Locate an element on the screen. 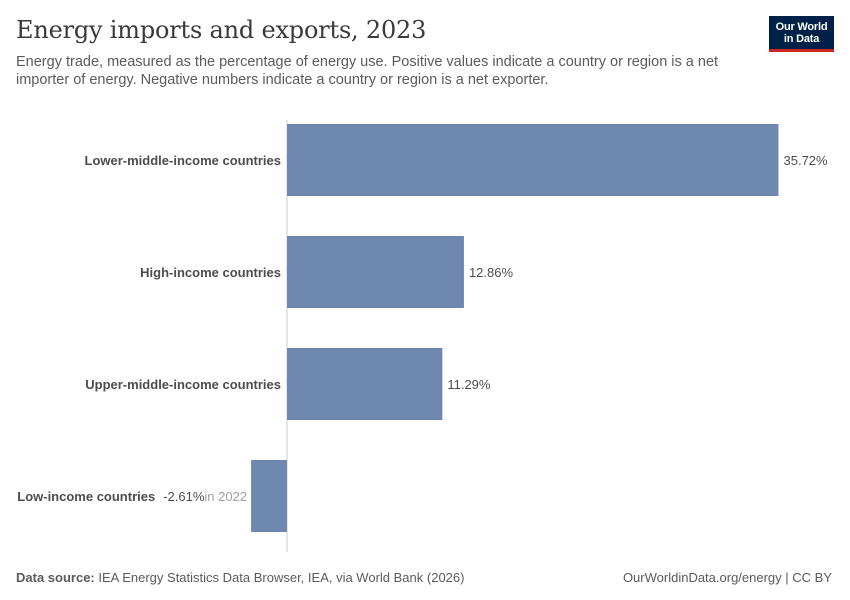 This screenshot has width=850, height=600. value-label-0: 35.72% is located at coordinates (806, 160).